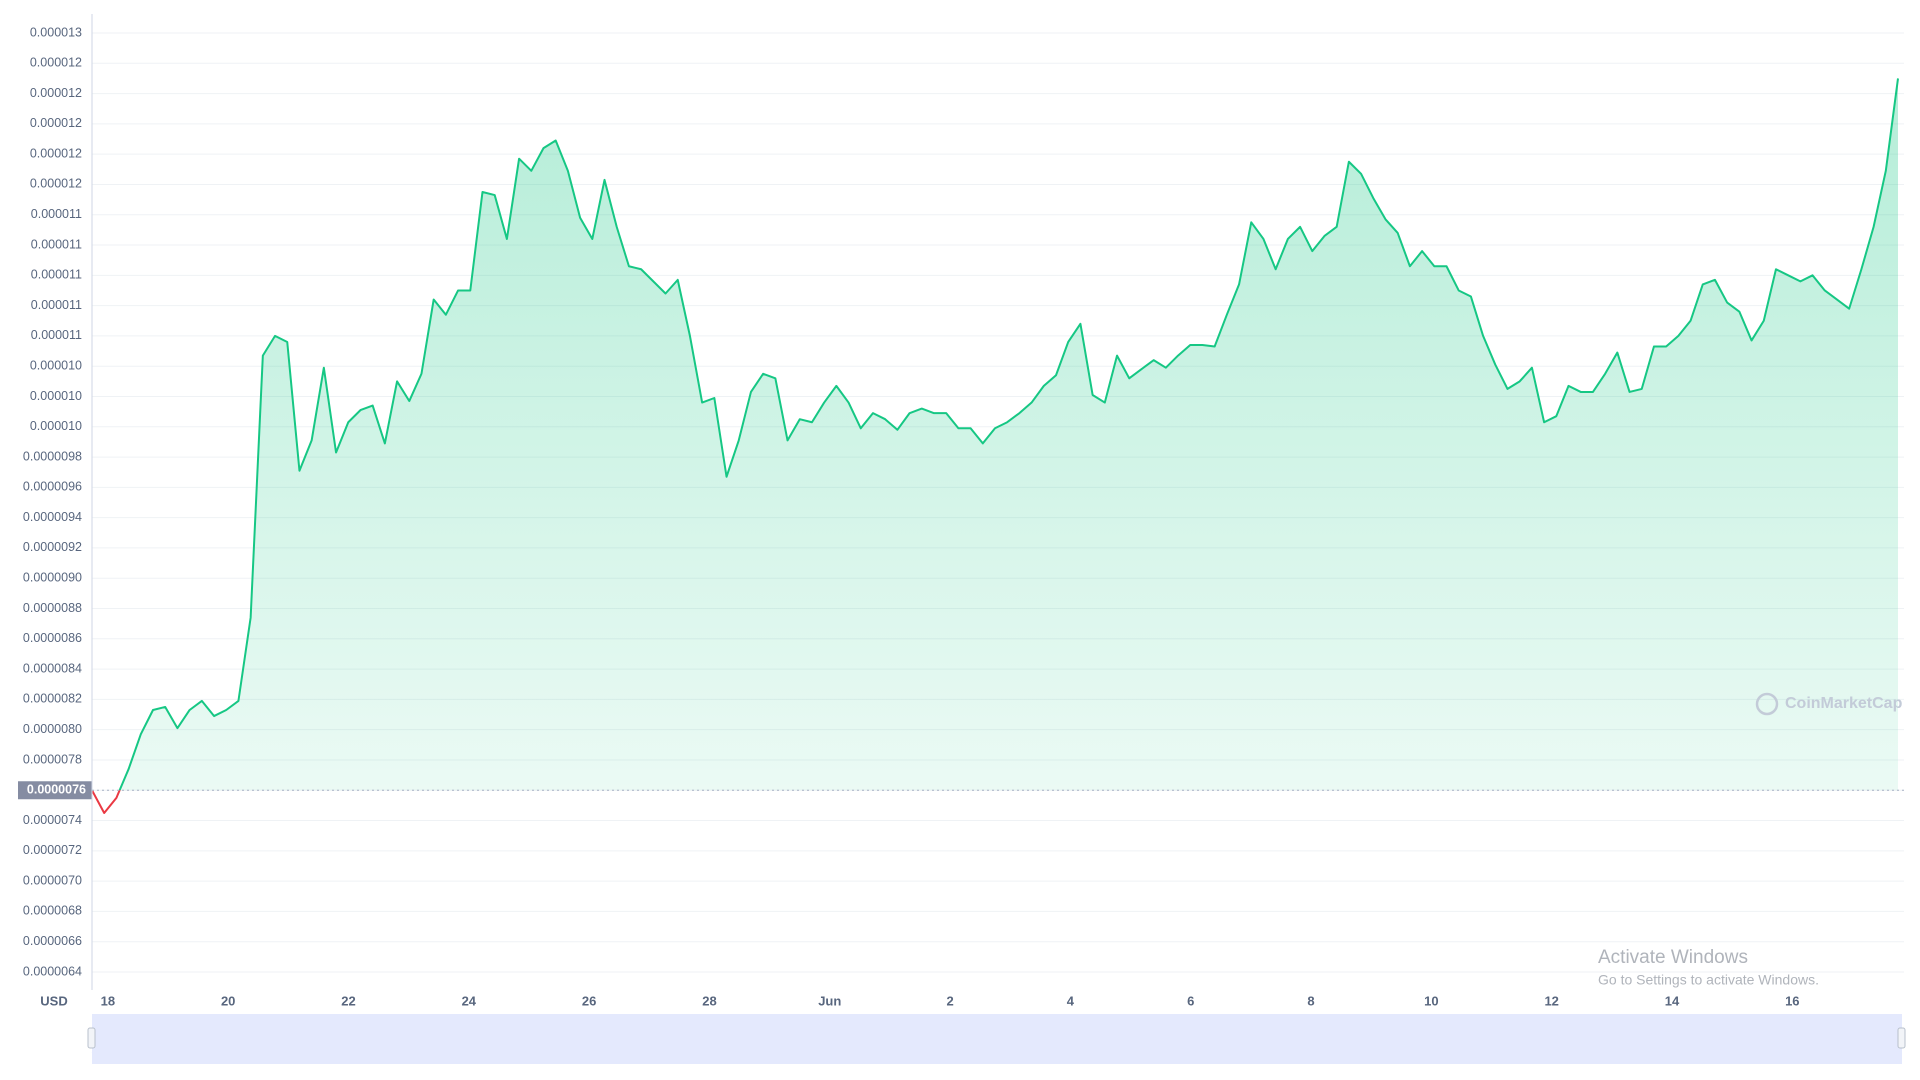 Image resolution: width=1920 pixels, height=1080 pixels. I want to click on x-tick-label: 4, so click(1071, 1000).